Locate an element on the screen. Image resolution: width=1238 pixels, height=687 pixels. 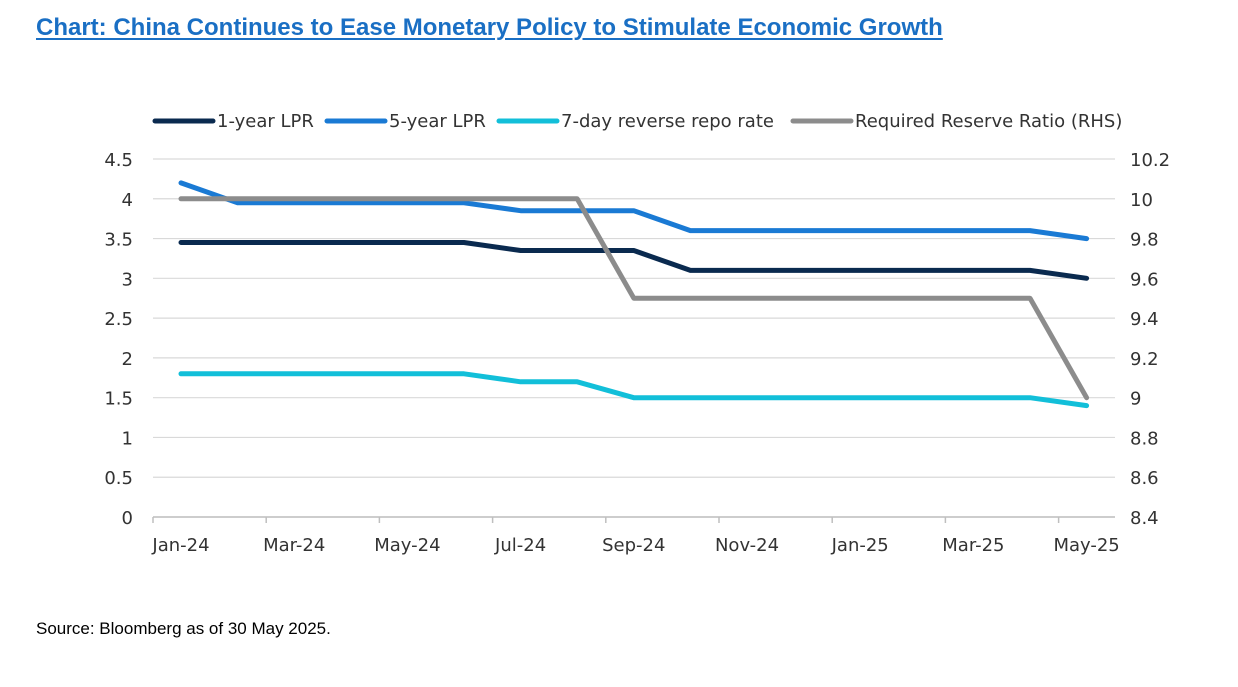
legend-label: 5-year LPR is located at coordinates (437, 121).